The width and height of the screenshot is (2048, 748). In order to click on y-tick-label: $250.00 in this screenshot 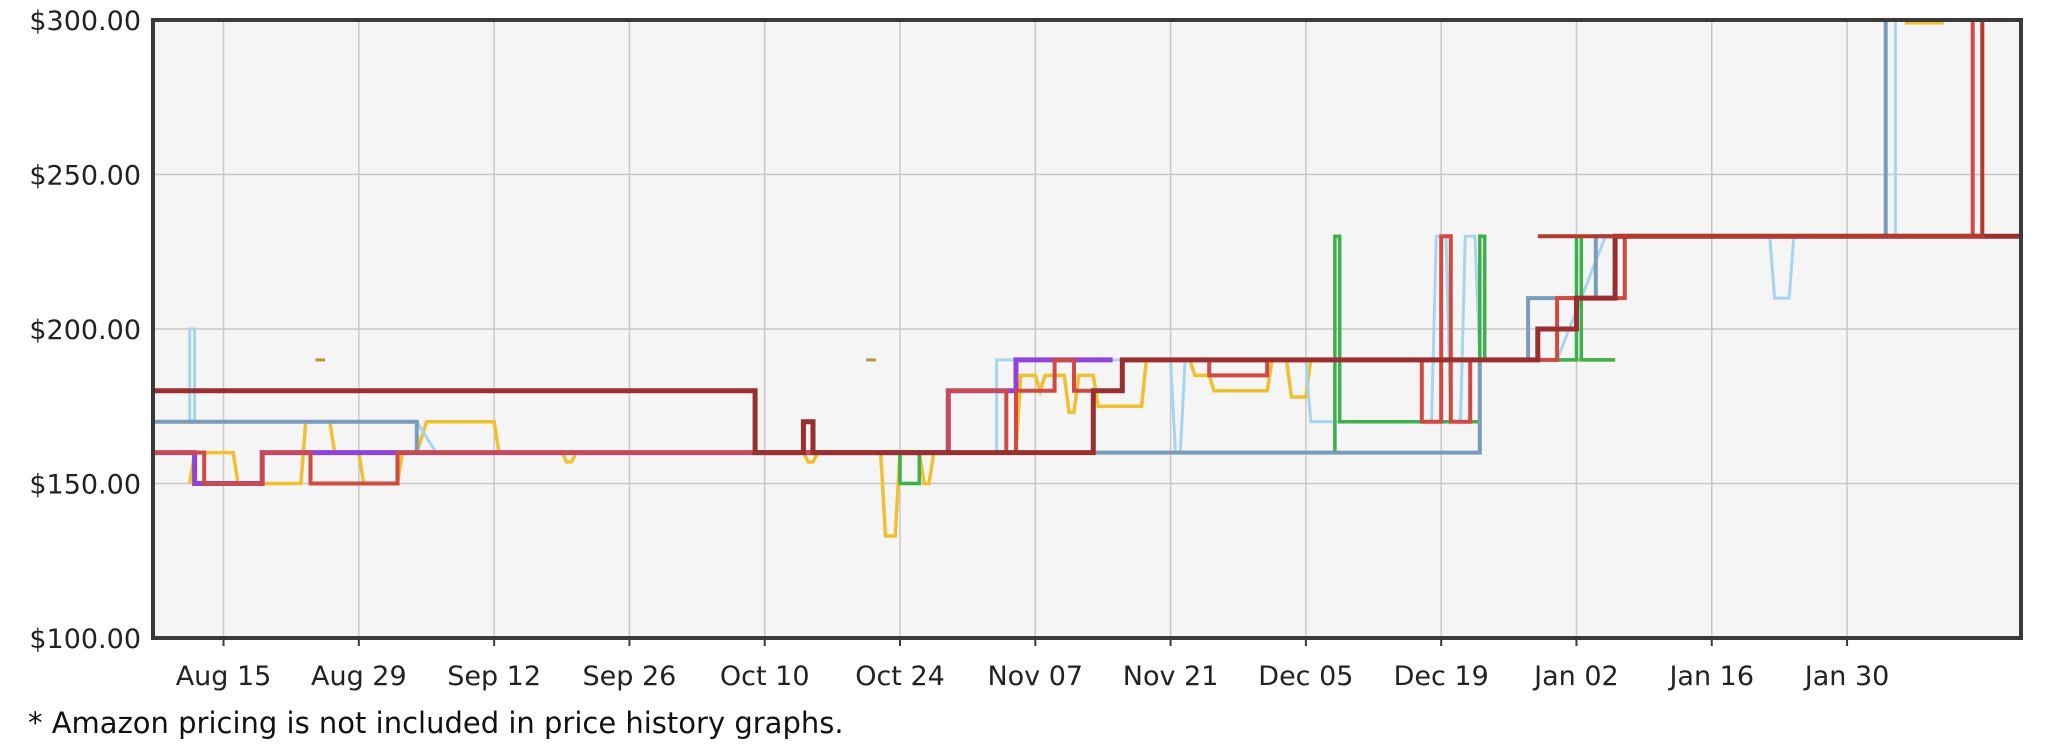, I will do `click(85, 176)`.